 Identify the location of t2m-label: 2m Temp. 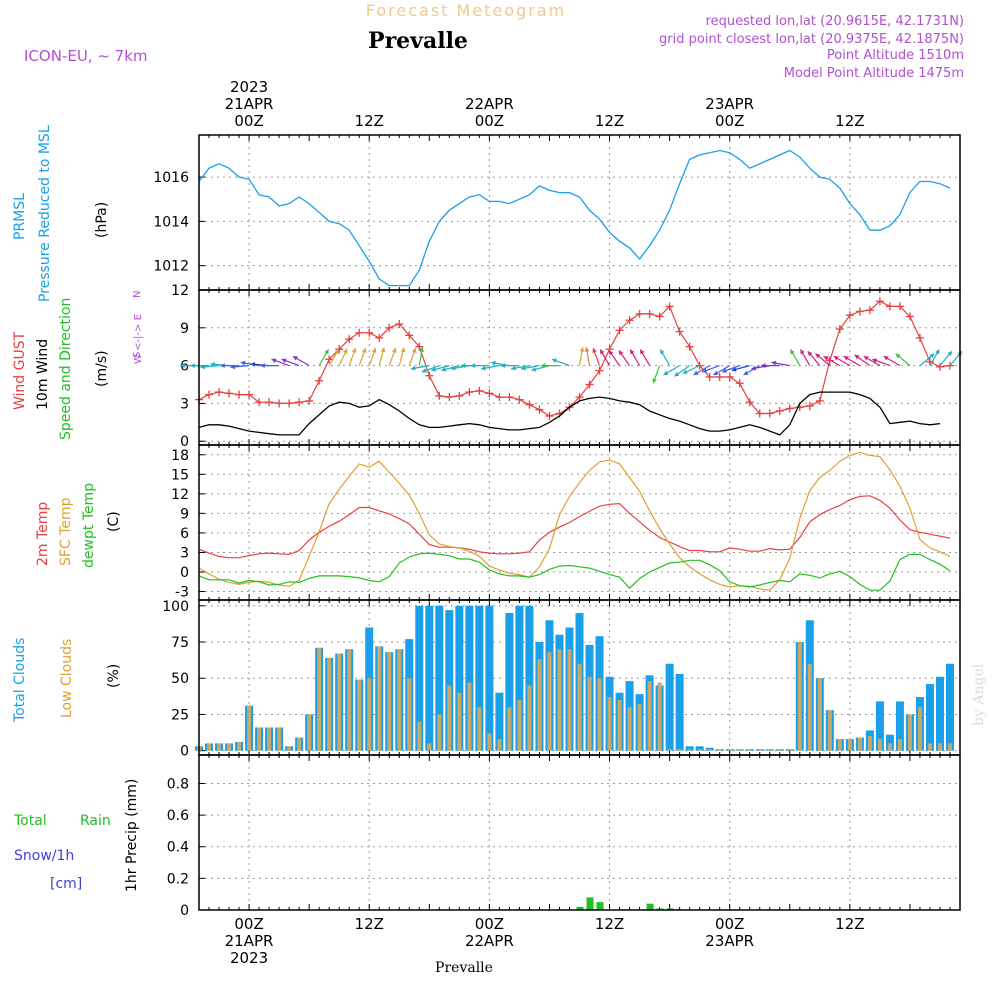
(43, 534).